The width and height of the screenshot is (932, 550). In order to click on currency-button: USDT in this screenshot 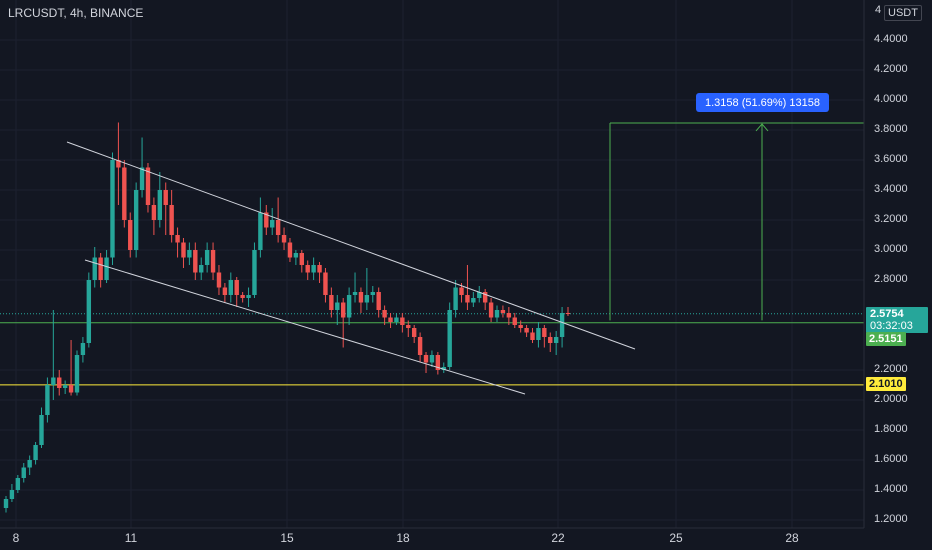, I will do `click(903, 13)`.